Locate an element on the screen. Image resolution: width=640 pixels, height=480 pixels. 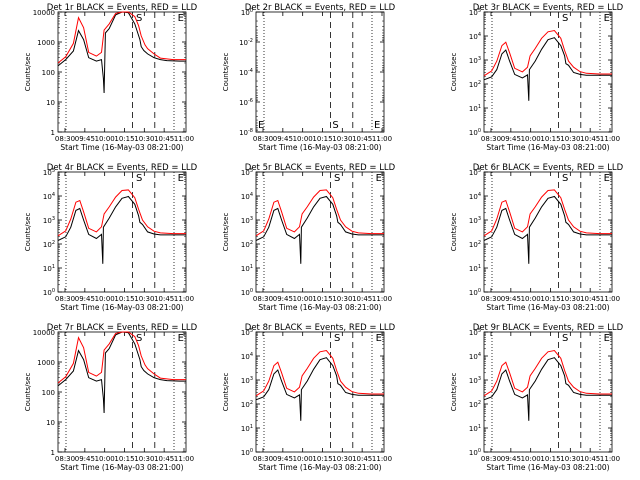
panel-title: Det 5r BLACK = Events, RED = LLD is located at coordinates (320, 168).